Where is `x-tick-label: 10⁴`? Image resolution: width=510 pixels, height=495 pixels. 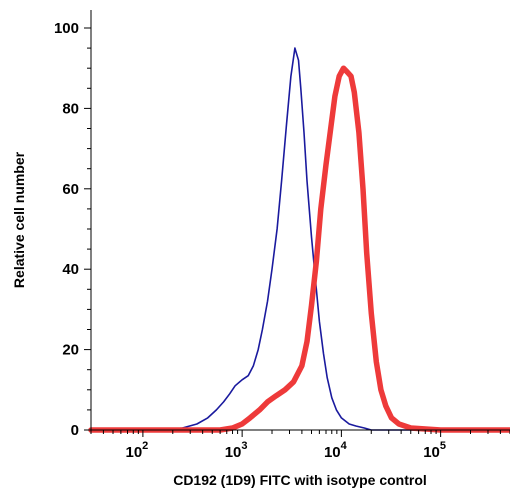 x-tick-label: 10⁴ is located at coordinates (336, 450).